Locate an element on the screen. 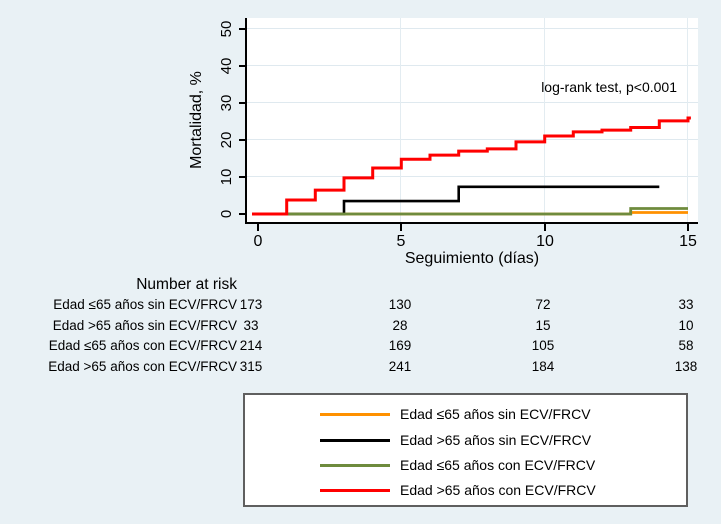 This screenshot has height=524, width=721. risk-value: 173 is located at coordinates (251, 304).